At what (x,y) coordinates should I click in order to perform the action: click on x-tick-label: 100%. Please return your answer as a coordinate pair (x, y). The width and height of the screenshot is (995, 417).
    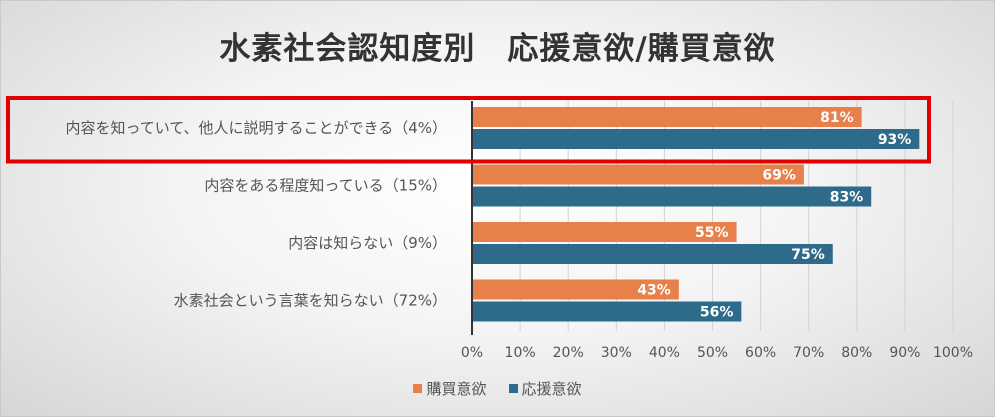
    Looking at the image, I should click on (953, 353).